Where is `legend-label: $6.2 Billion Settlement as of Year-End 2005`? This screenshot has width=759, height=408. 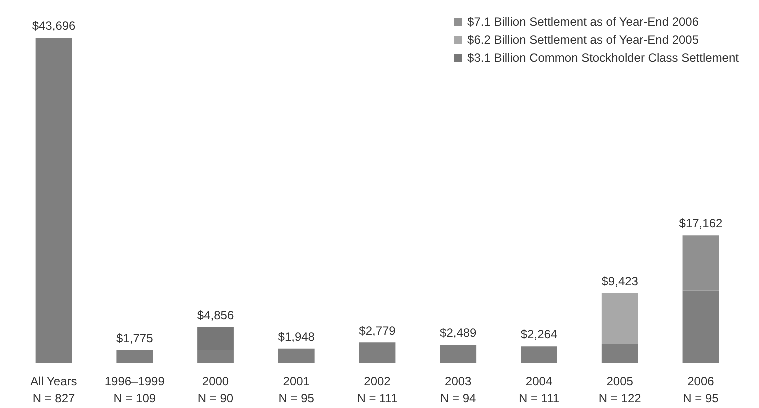
legend-label: $6.2 Billion Settlement as of Year-End 2005 is located at coordinates (584, 40).